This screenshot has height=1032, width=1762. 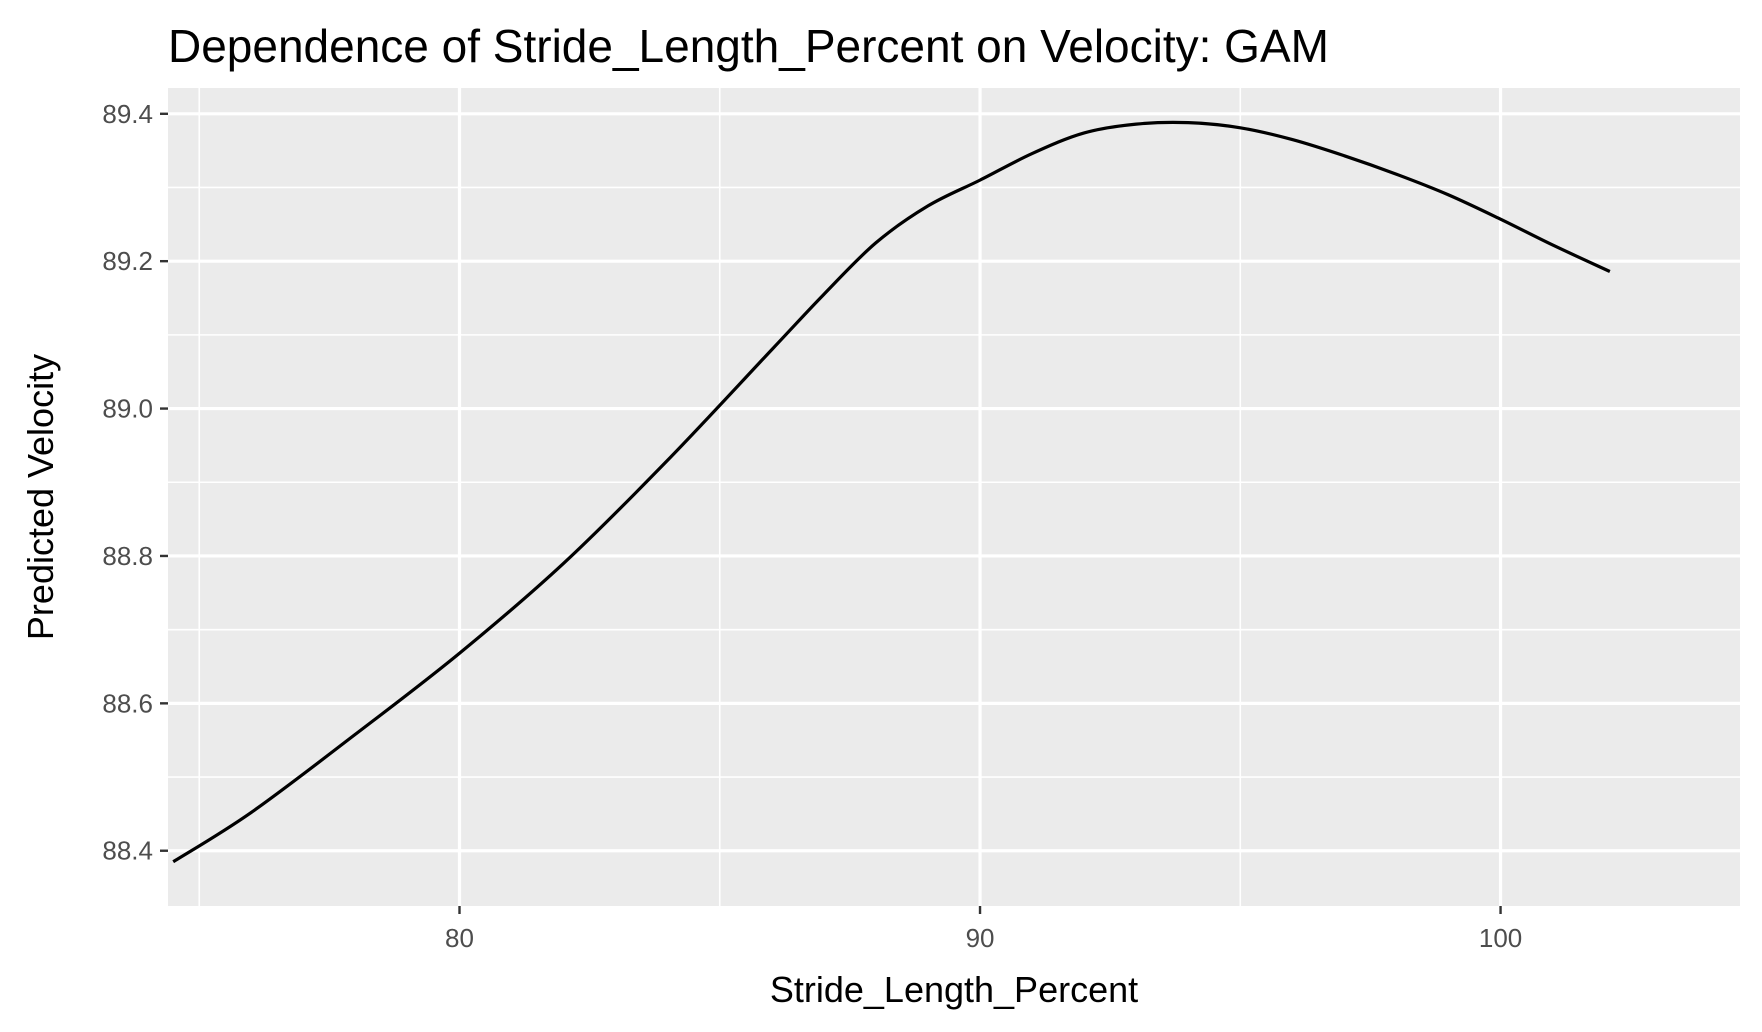 What do you see at coordinates (127, 261) in the screenshot?
I see `y-tick-label: 89.2` at bounding box center [127, 261].